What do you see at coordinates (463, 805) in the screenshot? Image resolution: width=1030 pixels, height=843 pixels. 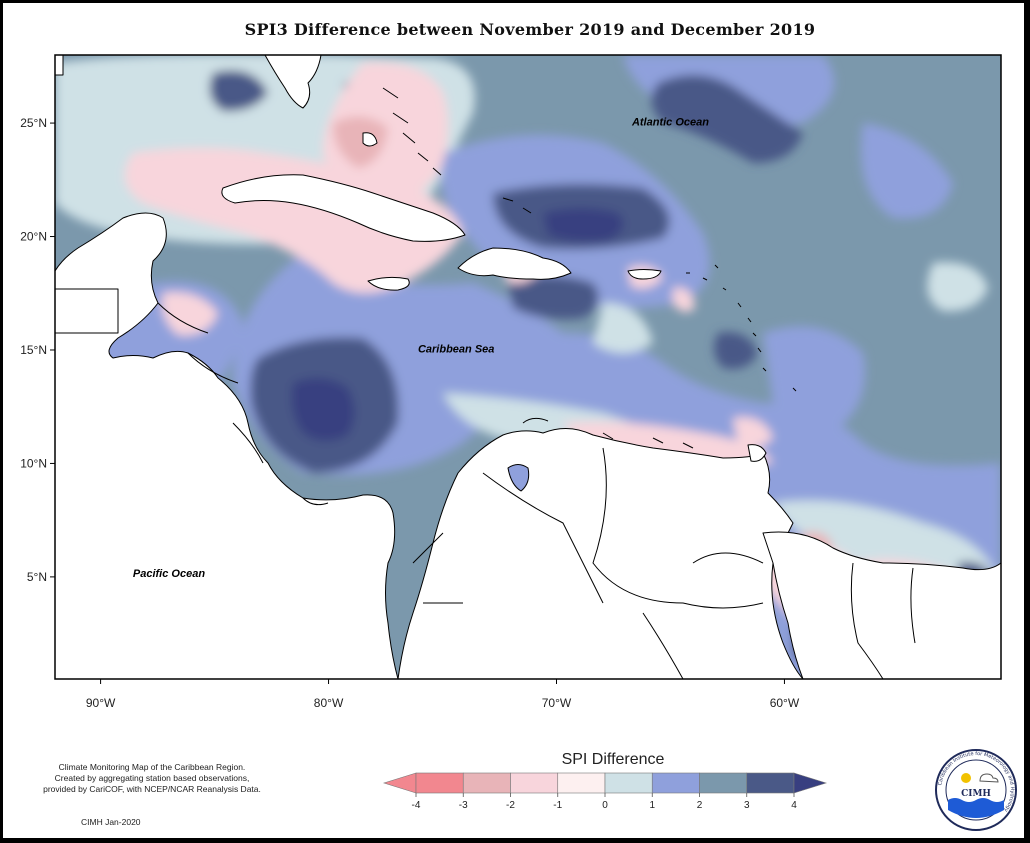 I see `legend-tick-label: -3` at bounding box center [463, 805].